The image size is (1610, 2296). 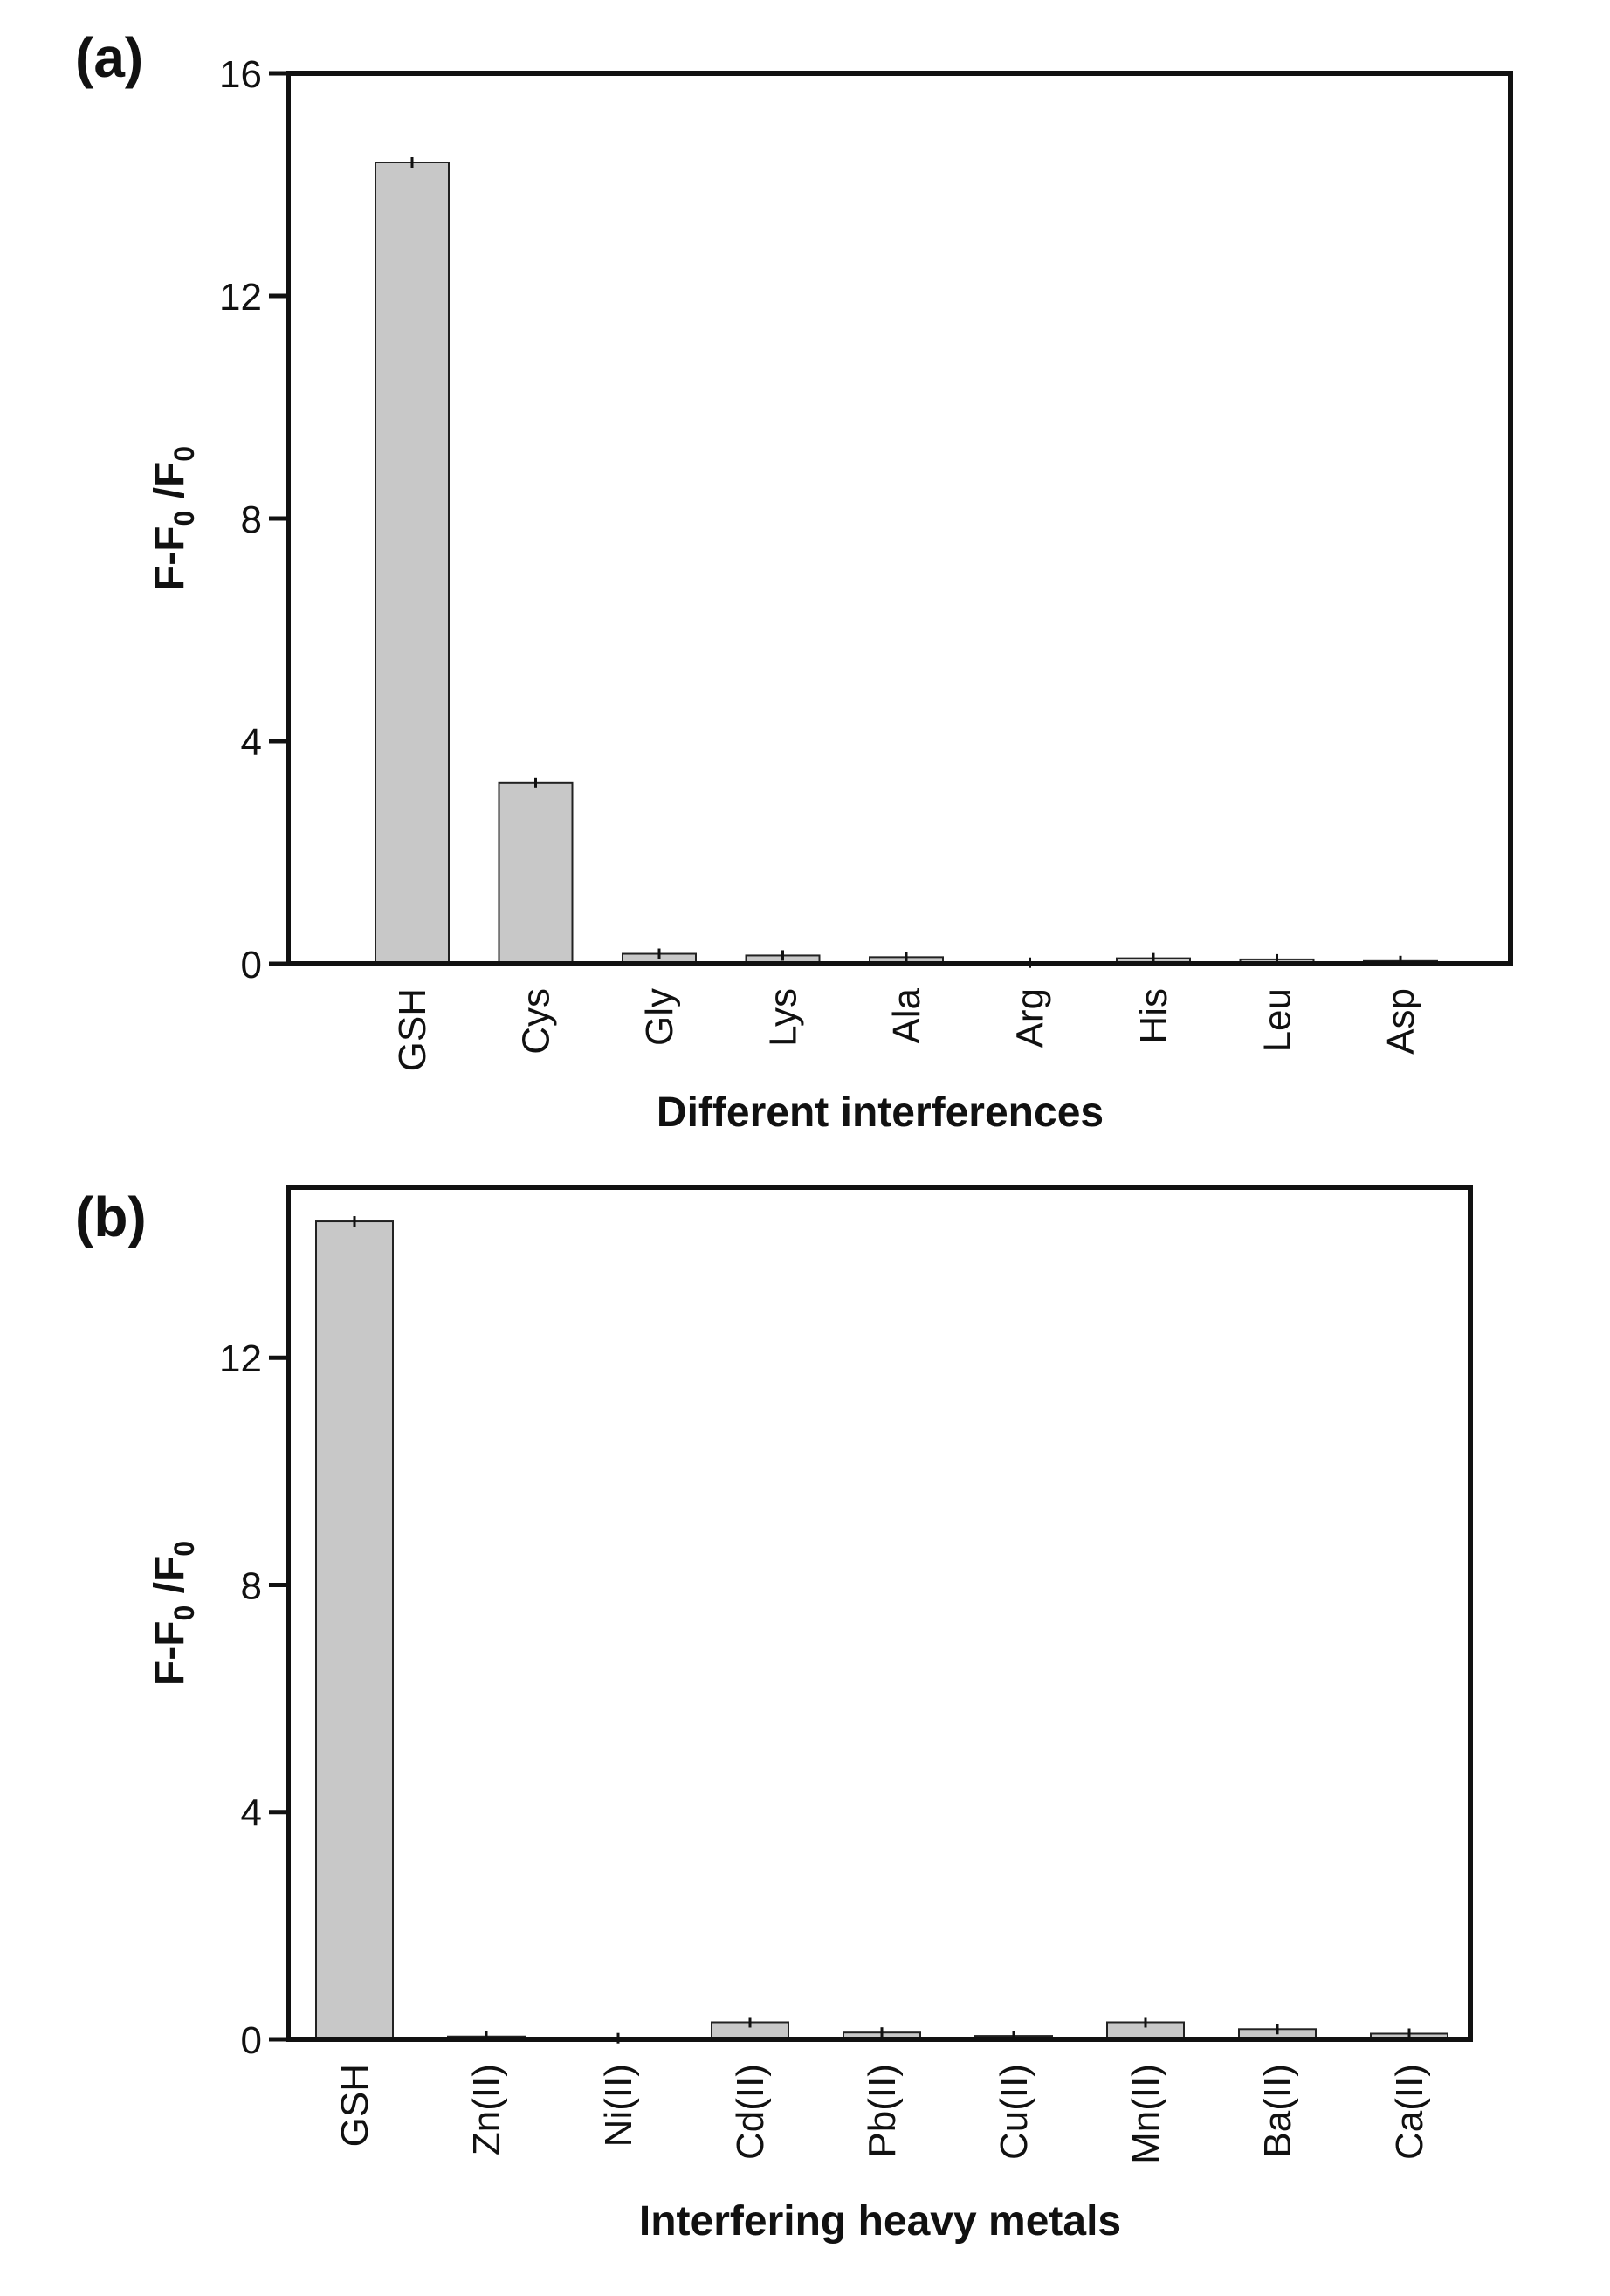 I want to click on y-axis-title-b-main: F-F, so click(x=170, y=1653).